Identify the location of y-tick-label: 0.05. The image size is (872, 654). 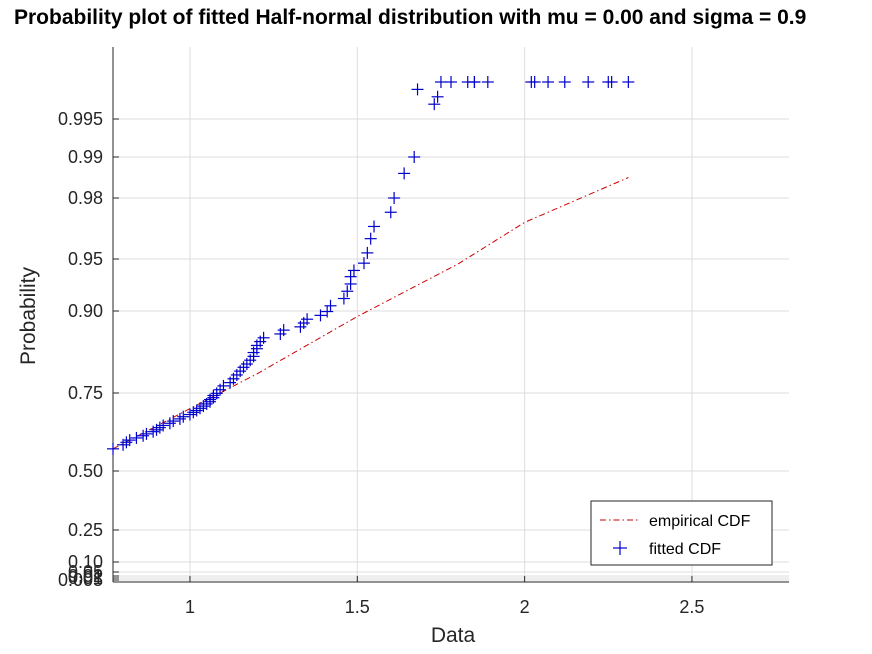
(85, 572).